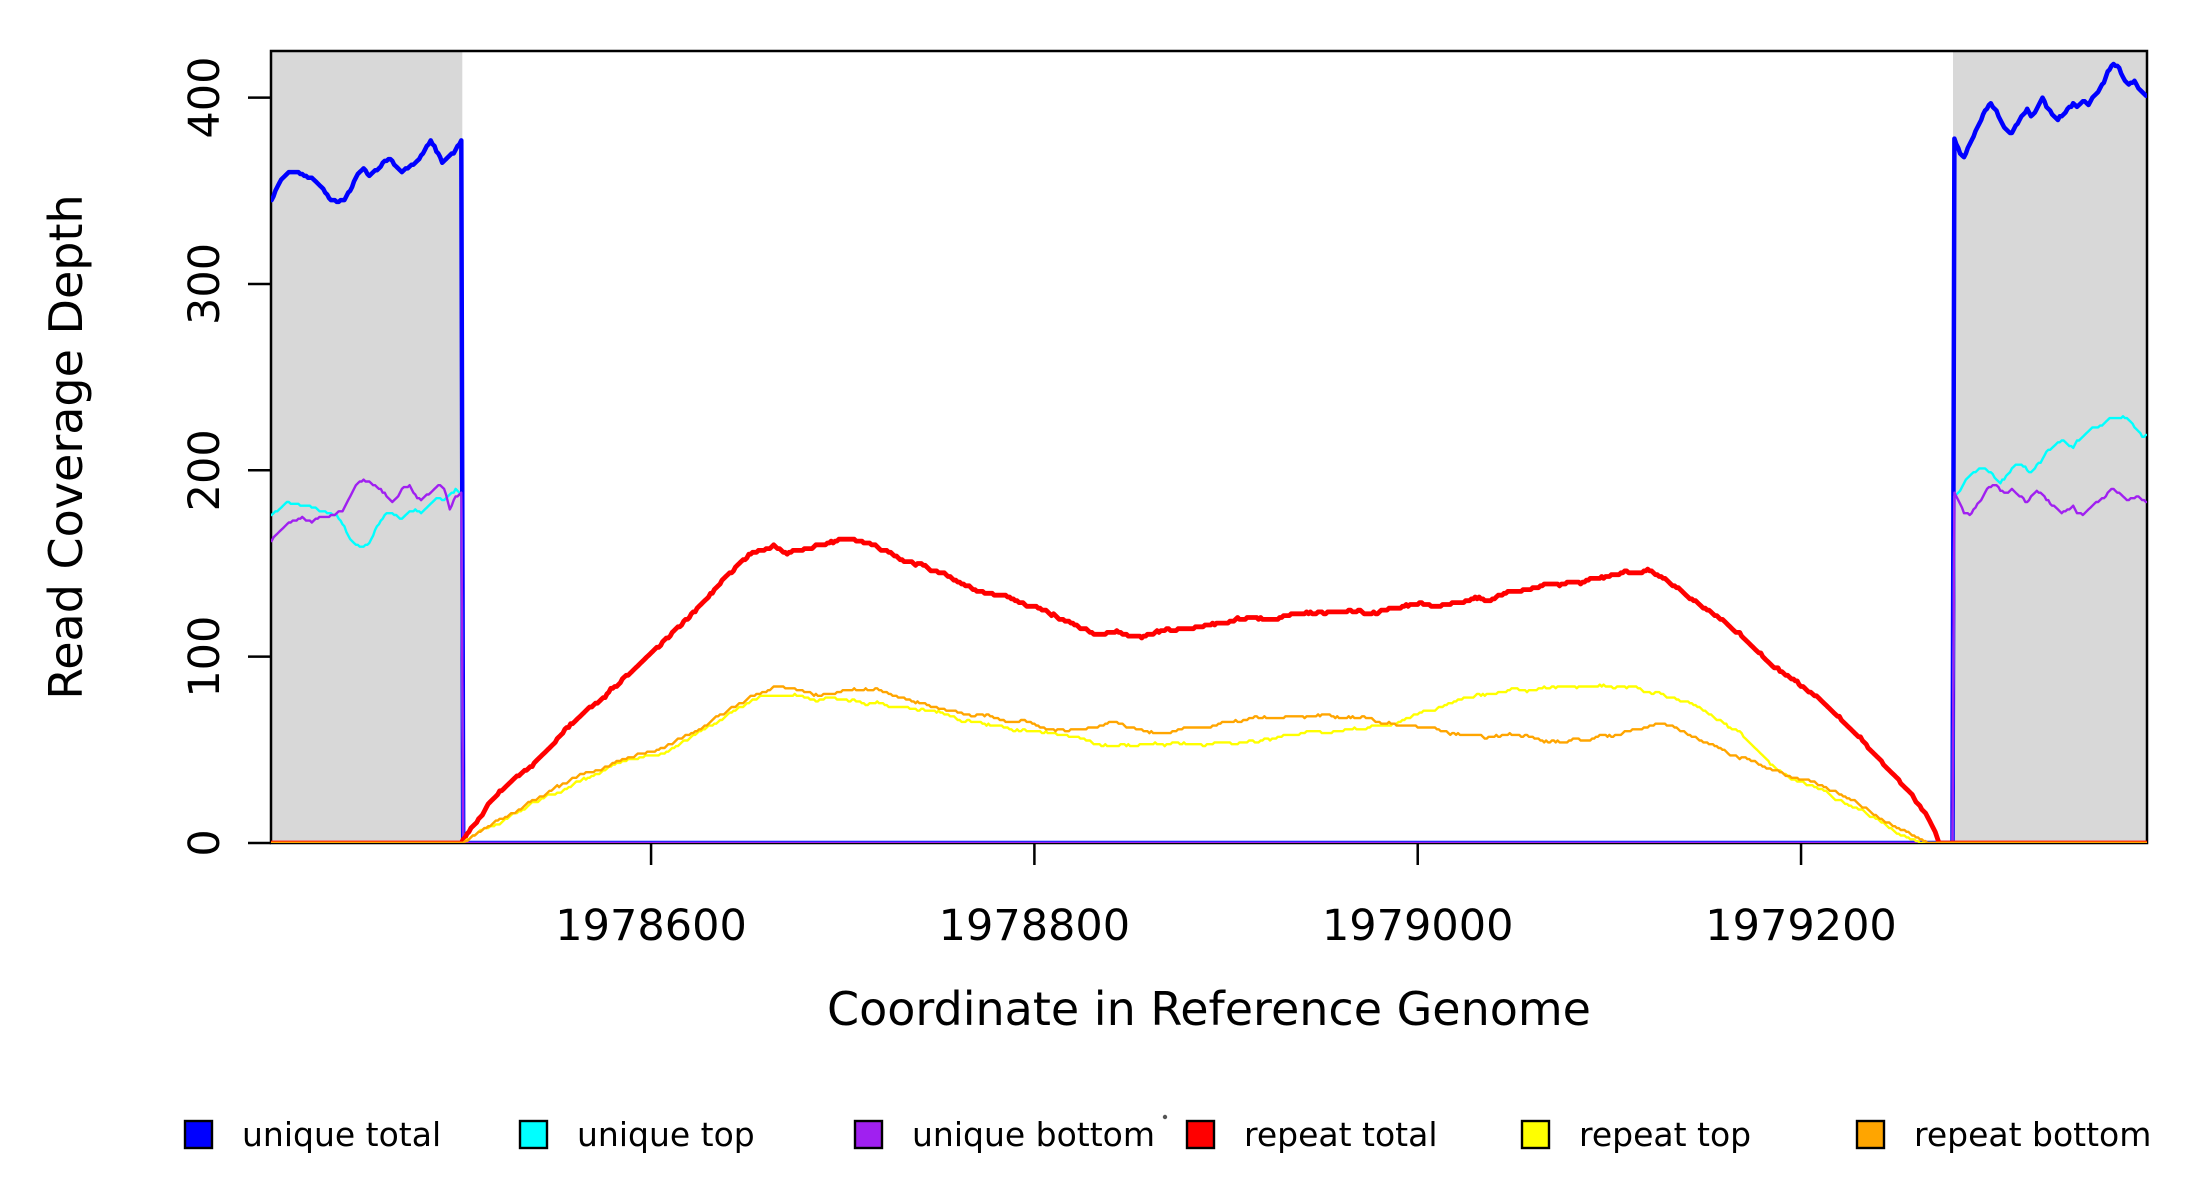 The width and height of the screenshot is (2200, 1200). What do you see at coordinates (198, 1134) in the screenshot?
I see `legend-swatch-unique-total` at bounding box center [198, 1134].